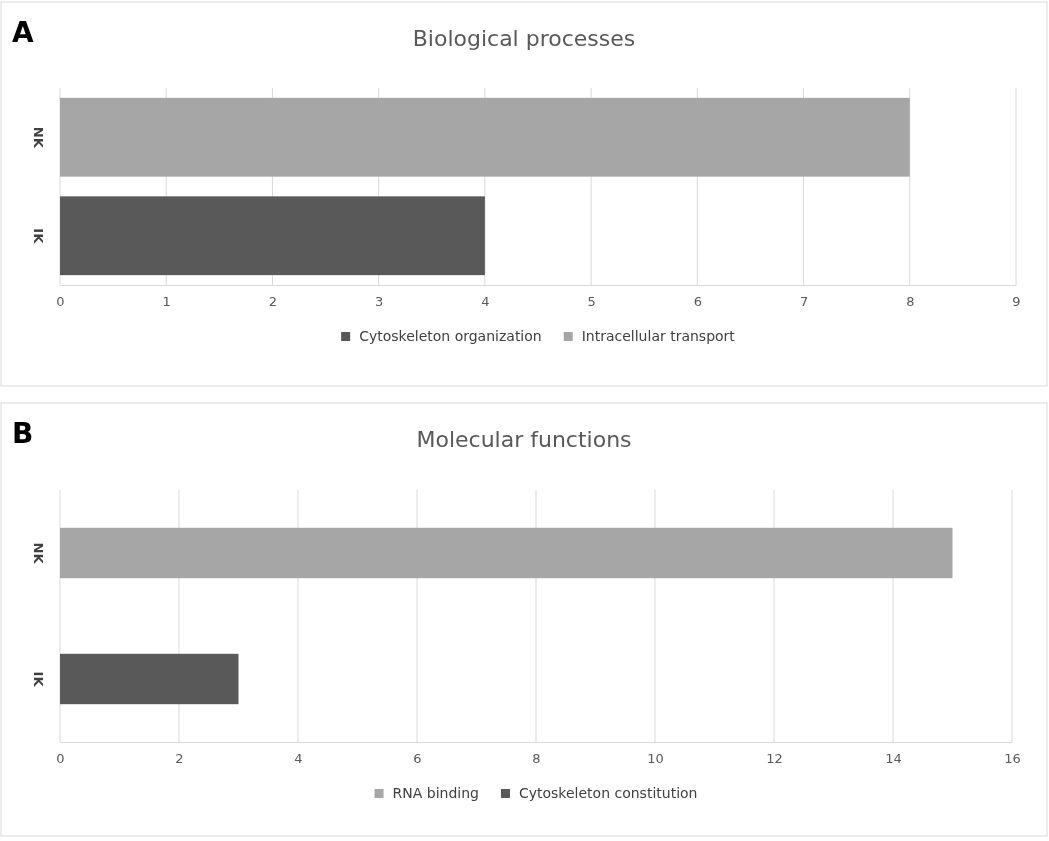 The width and height of the screenshot is (1049, 841). What do you see at coordinates (804, 302) in the screenshot?
I see `x-tick-label: 7` at bounding box center [804, 302].